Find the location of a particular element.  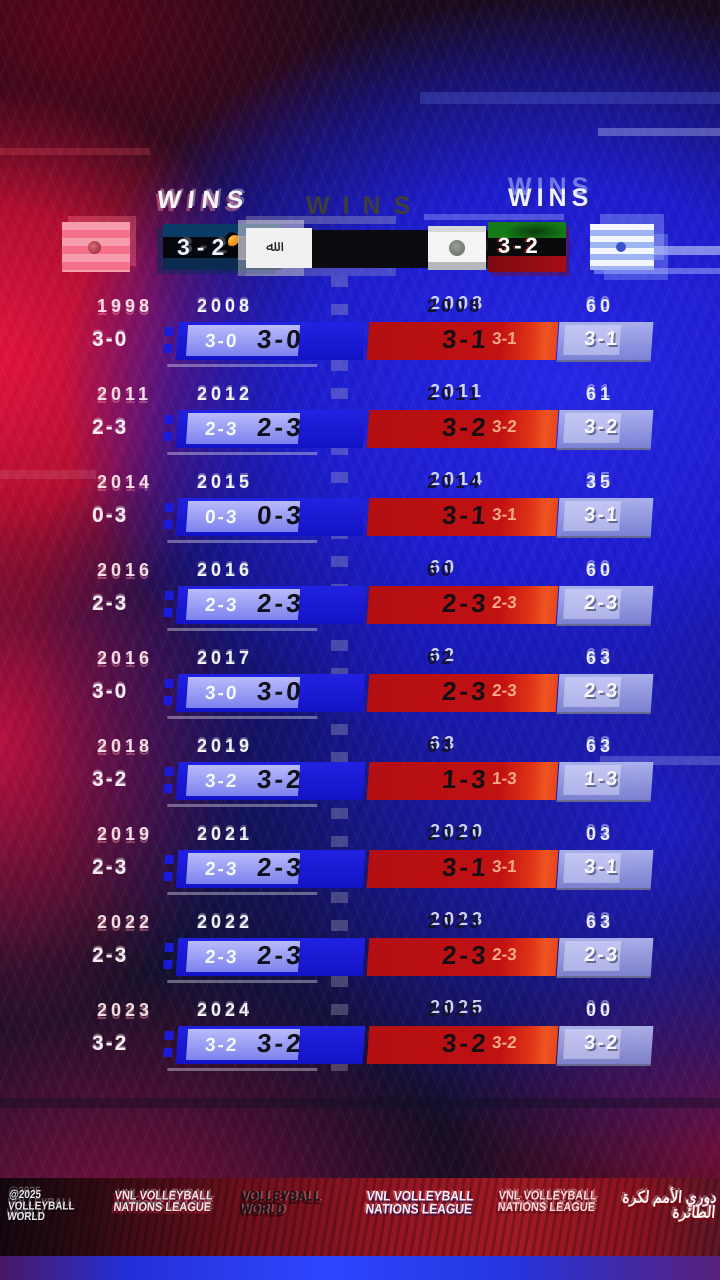

score-ghost-left: 3-0 is located at coordinates (110, 339).